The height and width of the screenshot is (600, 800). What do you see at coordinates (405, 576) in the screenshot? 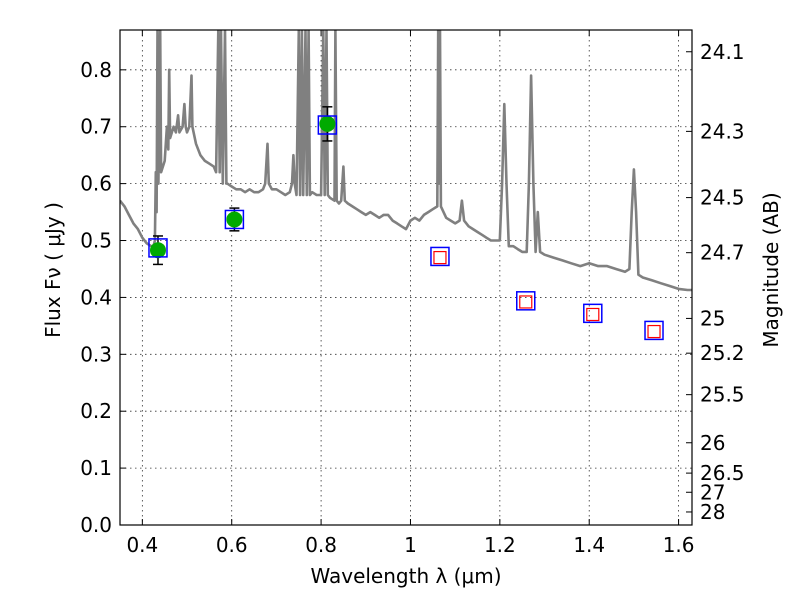
I see `x-axis-title: Wavelength λ (μm)` at bounding box center [405, 576].